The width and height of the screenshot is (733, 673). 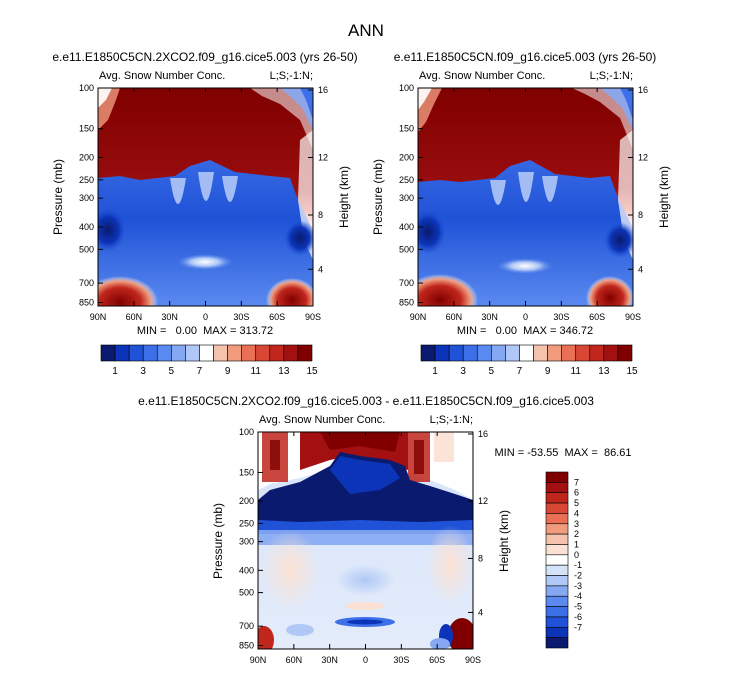 I want to click on panel-3-y2tick-label: 4, so click(x=480, y=612).